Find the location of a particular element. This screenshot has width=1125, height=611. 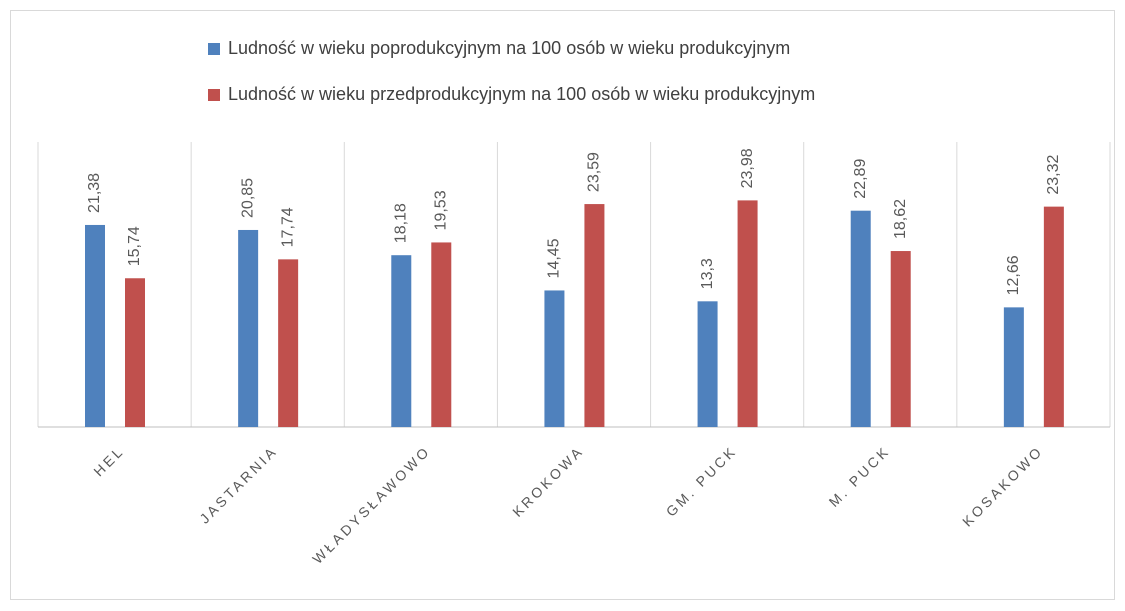

data-label: 19,53 is located at coordinates (441, 210).